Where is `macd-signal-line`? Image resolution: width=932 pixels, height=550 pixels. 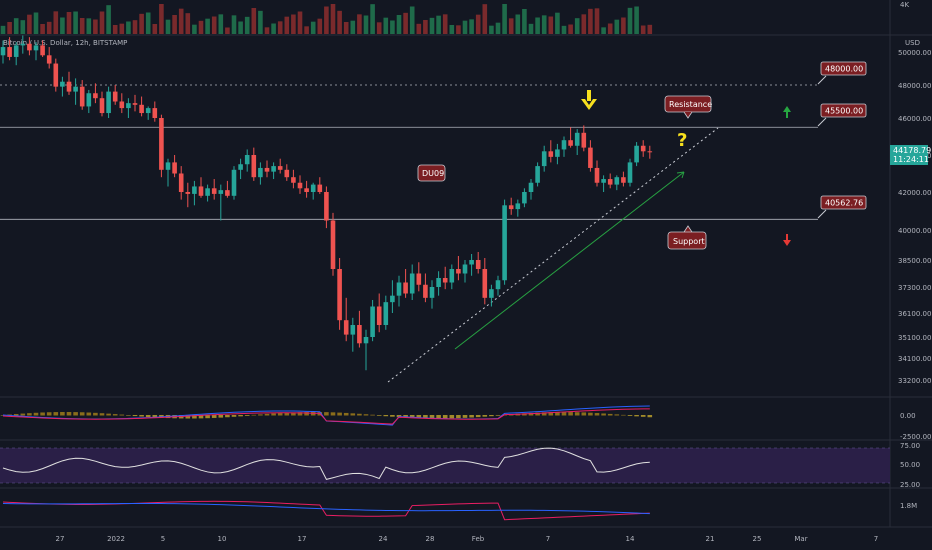
macd-signal-line is located at coordinates (326, 416).